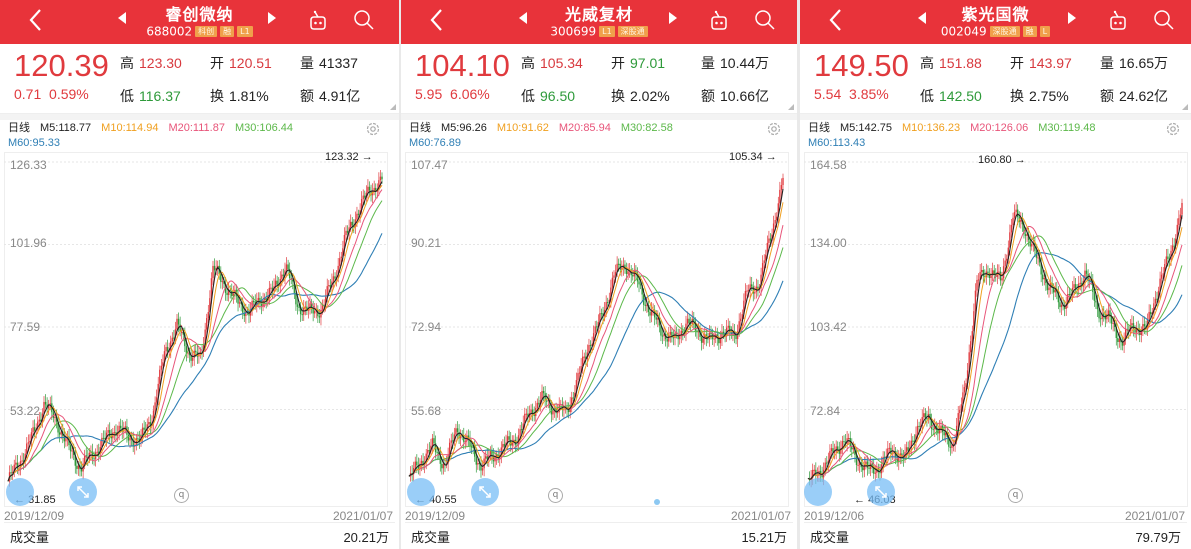  Describe the element at coordinates (206, 31) in the screenshot. I see `stock-tag: 科创` at that location.